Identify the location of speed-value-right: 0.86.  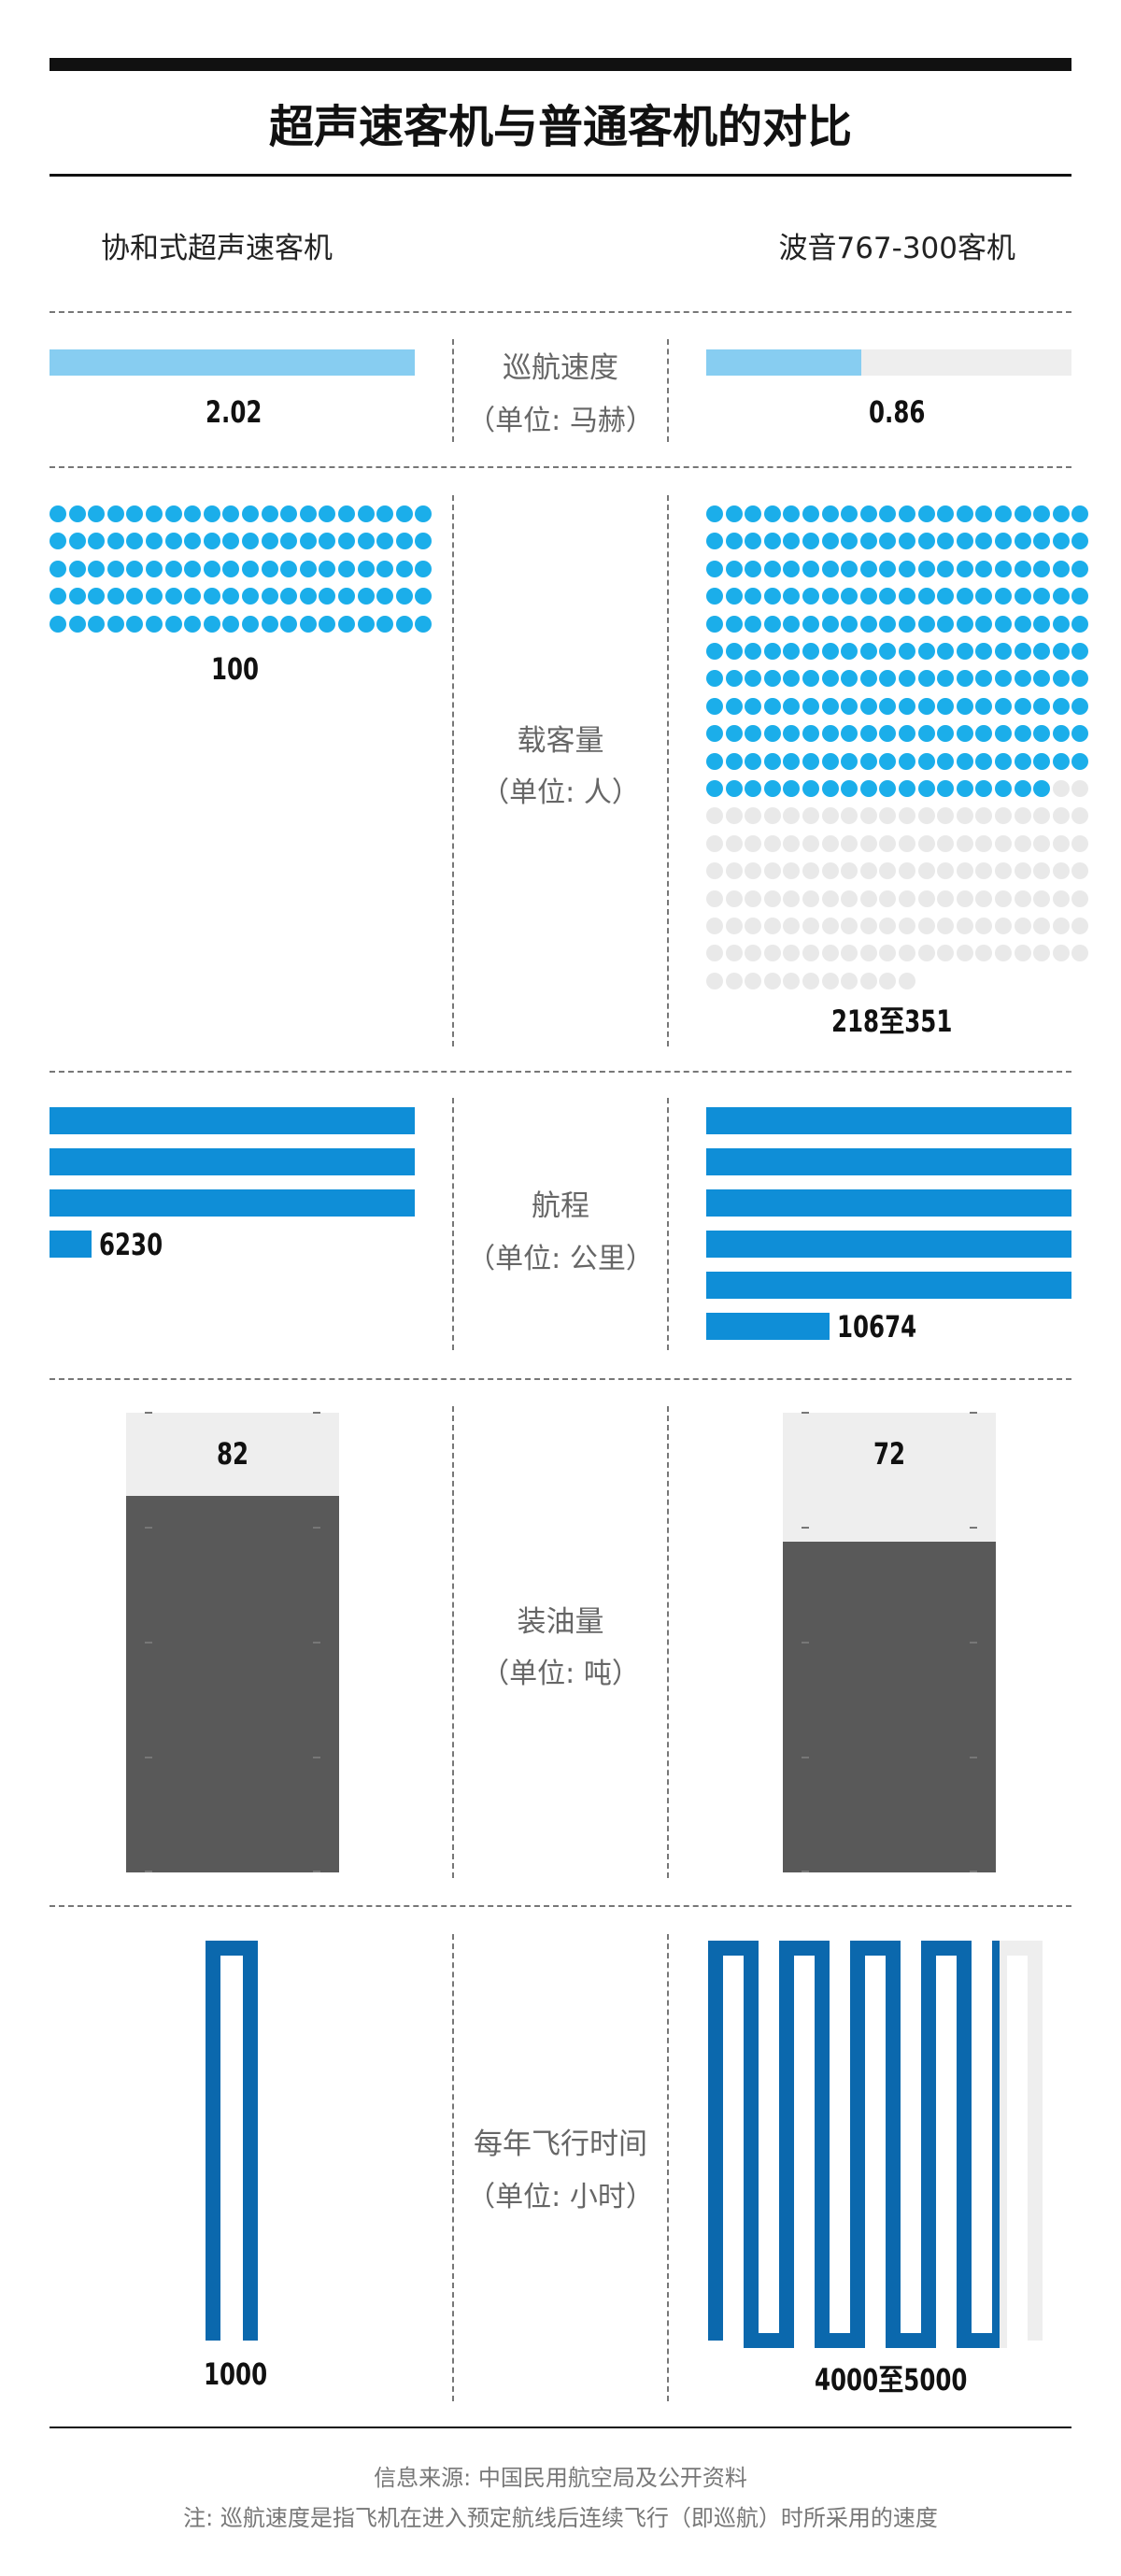
(897, 412).